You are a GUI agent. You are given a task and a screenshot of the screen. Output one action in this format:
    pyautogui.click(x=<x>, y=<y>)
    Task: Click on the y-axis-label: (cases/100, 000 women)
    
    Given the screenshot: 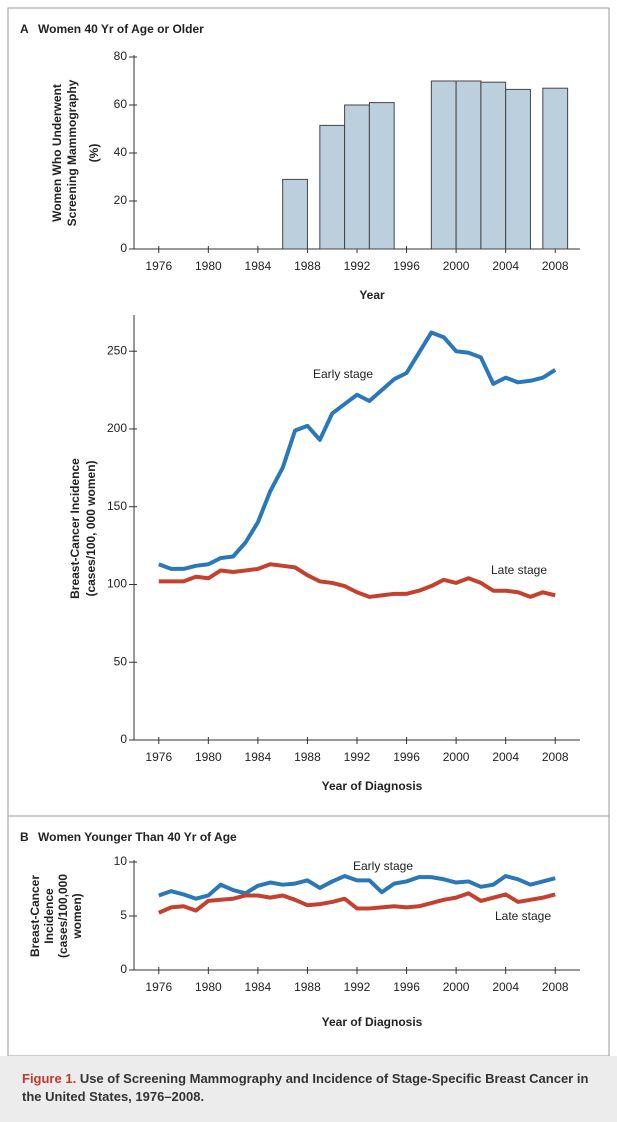 What is the action you would take?
    pyautogui.click(x=91, y=528)
    